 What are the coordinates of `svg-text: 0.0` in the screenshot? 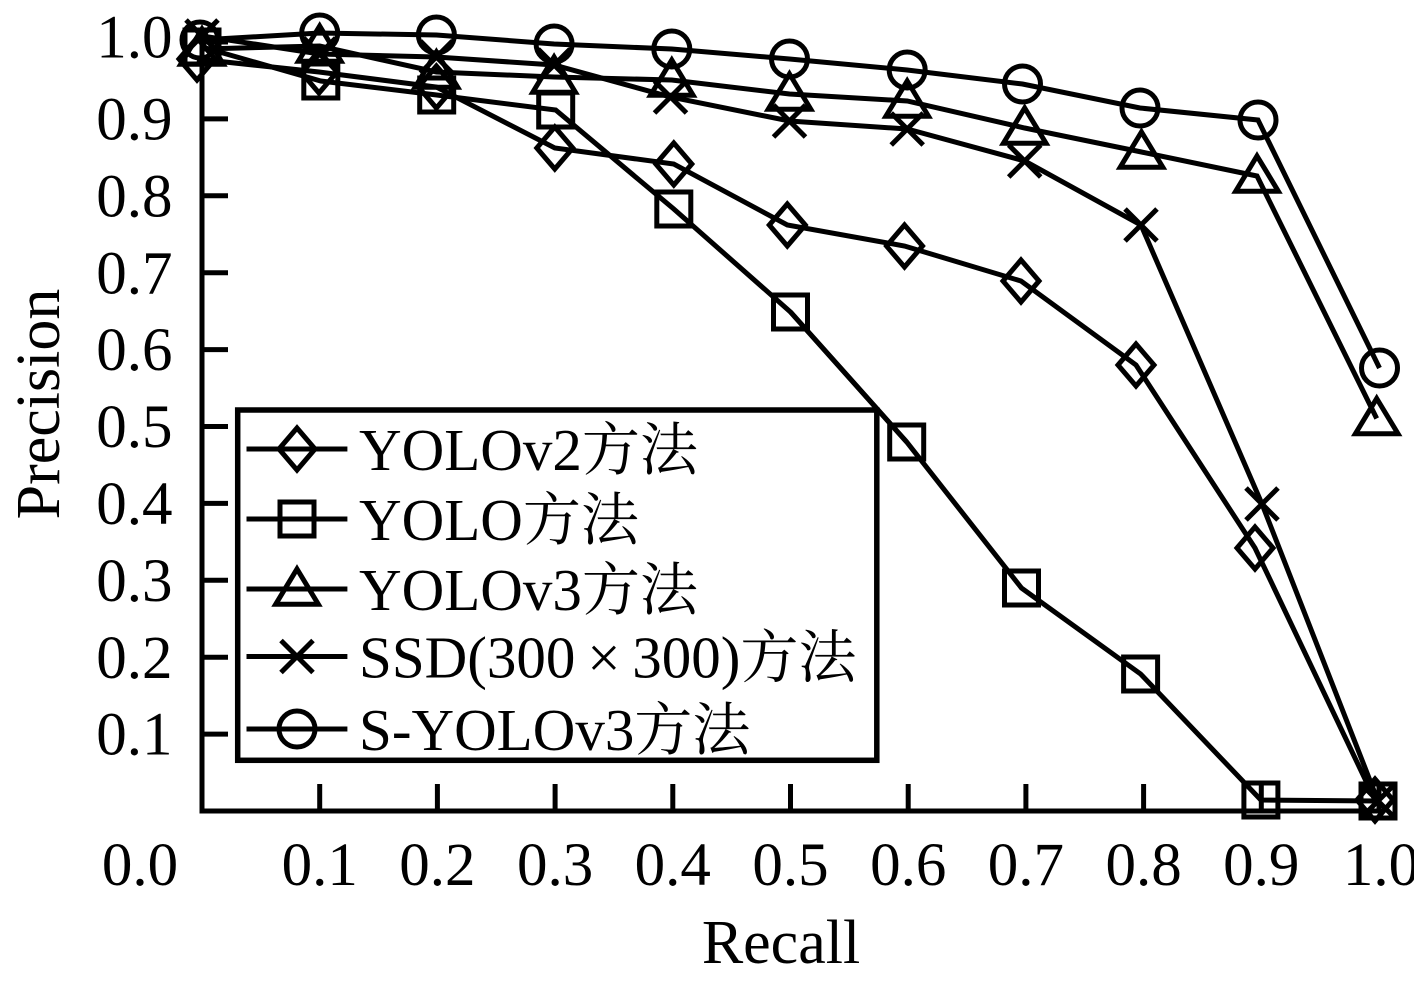 It's located at (140, 865).